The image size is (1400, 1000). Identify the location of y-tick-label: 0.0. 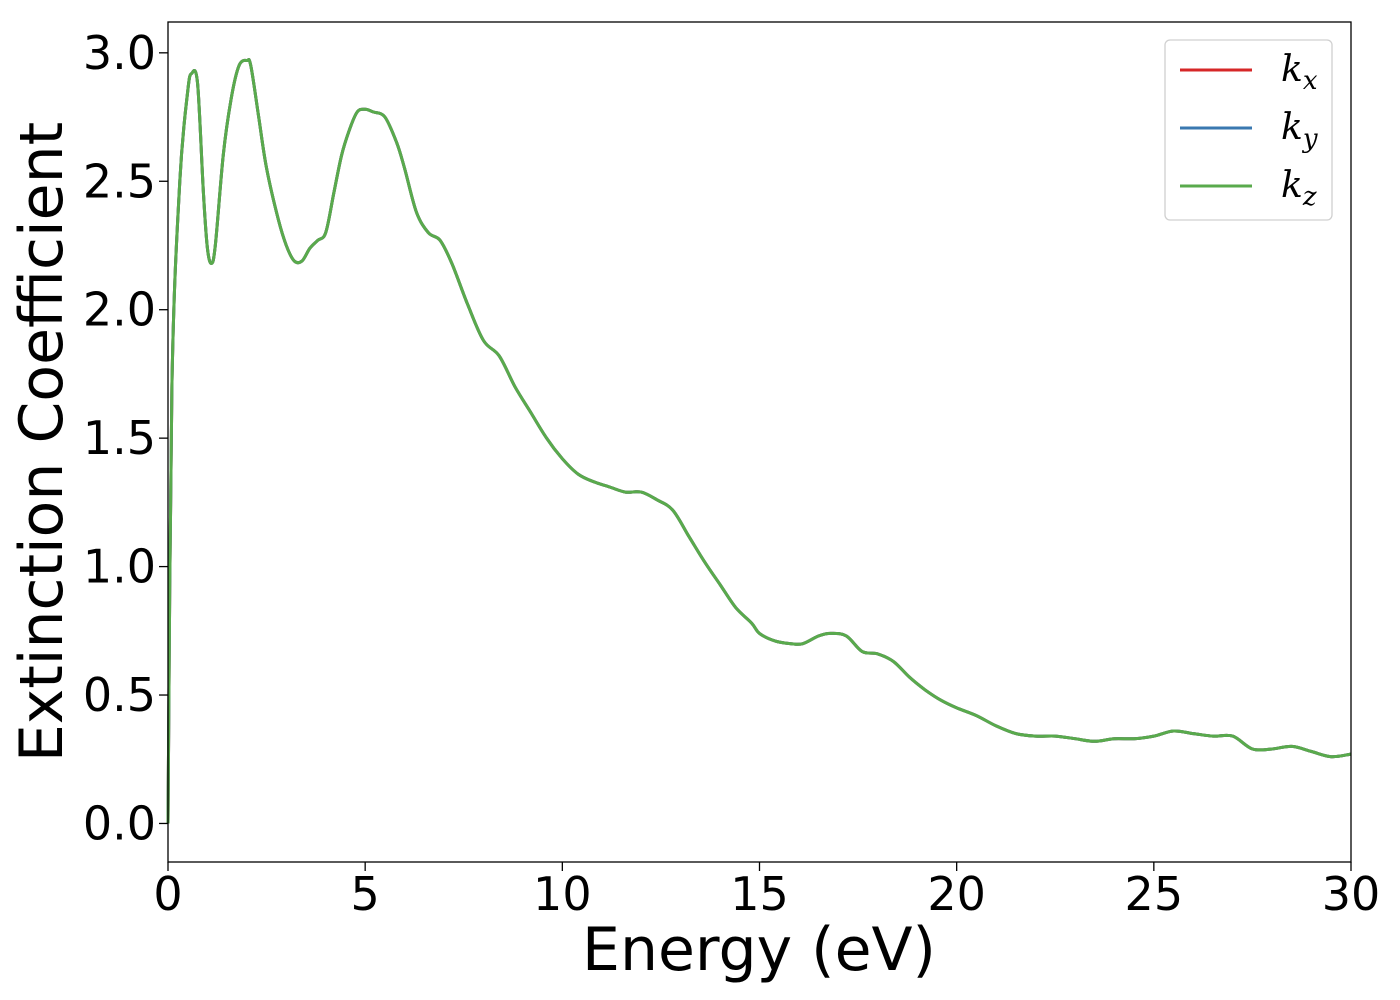
(119, 823).